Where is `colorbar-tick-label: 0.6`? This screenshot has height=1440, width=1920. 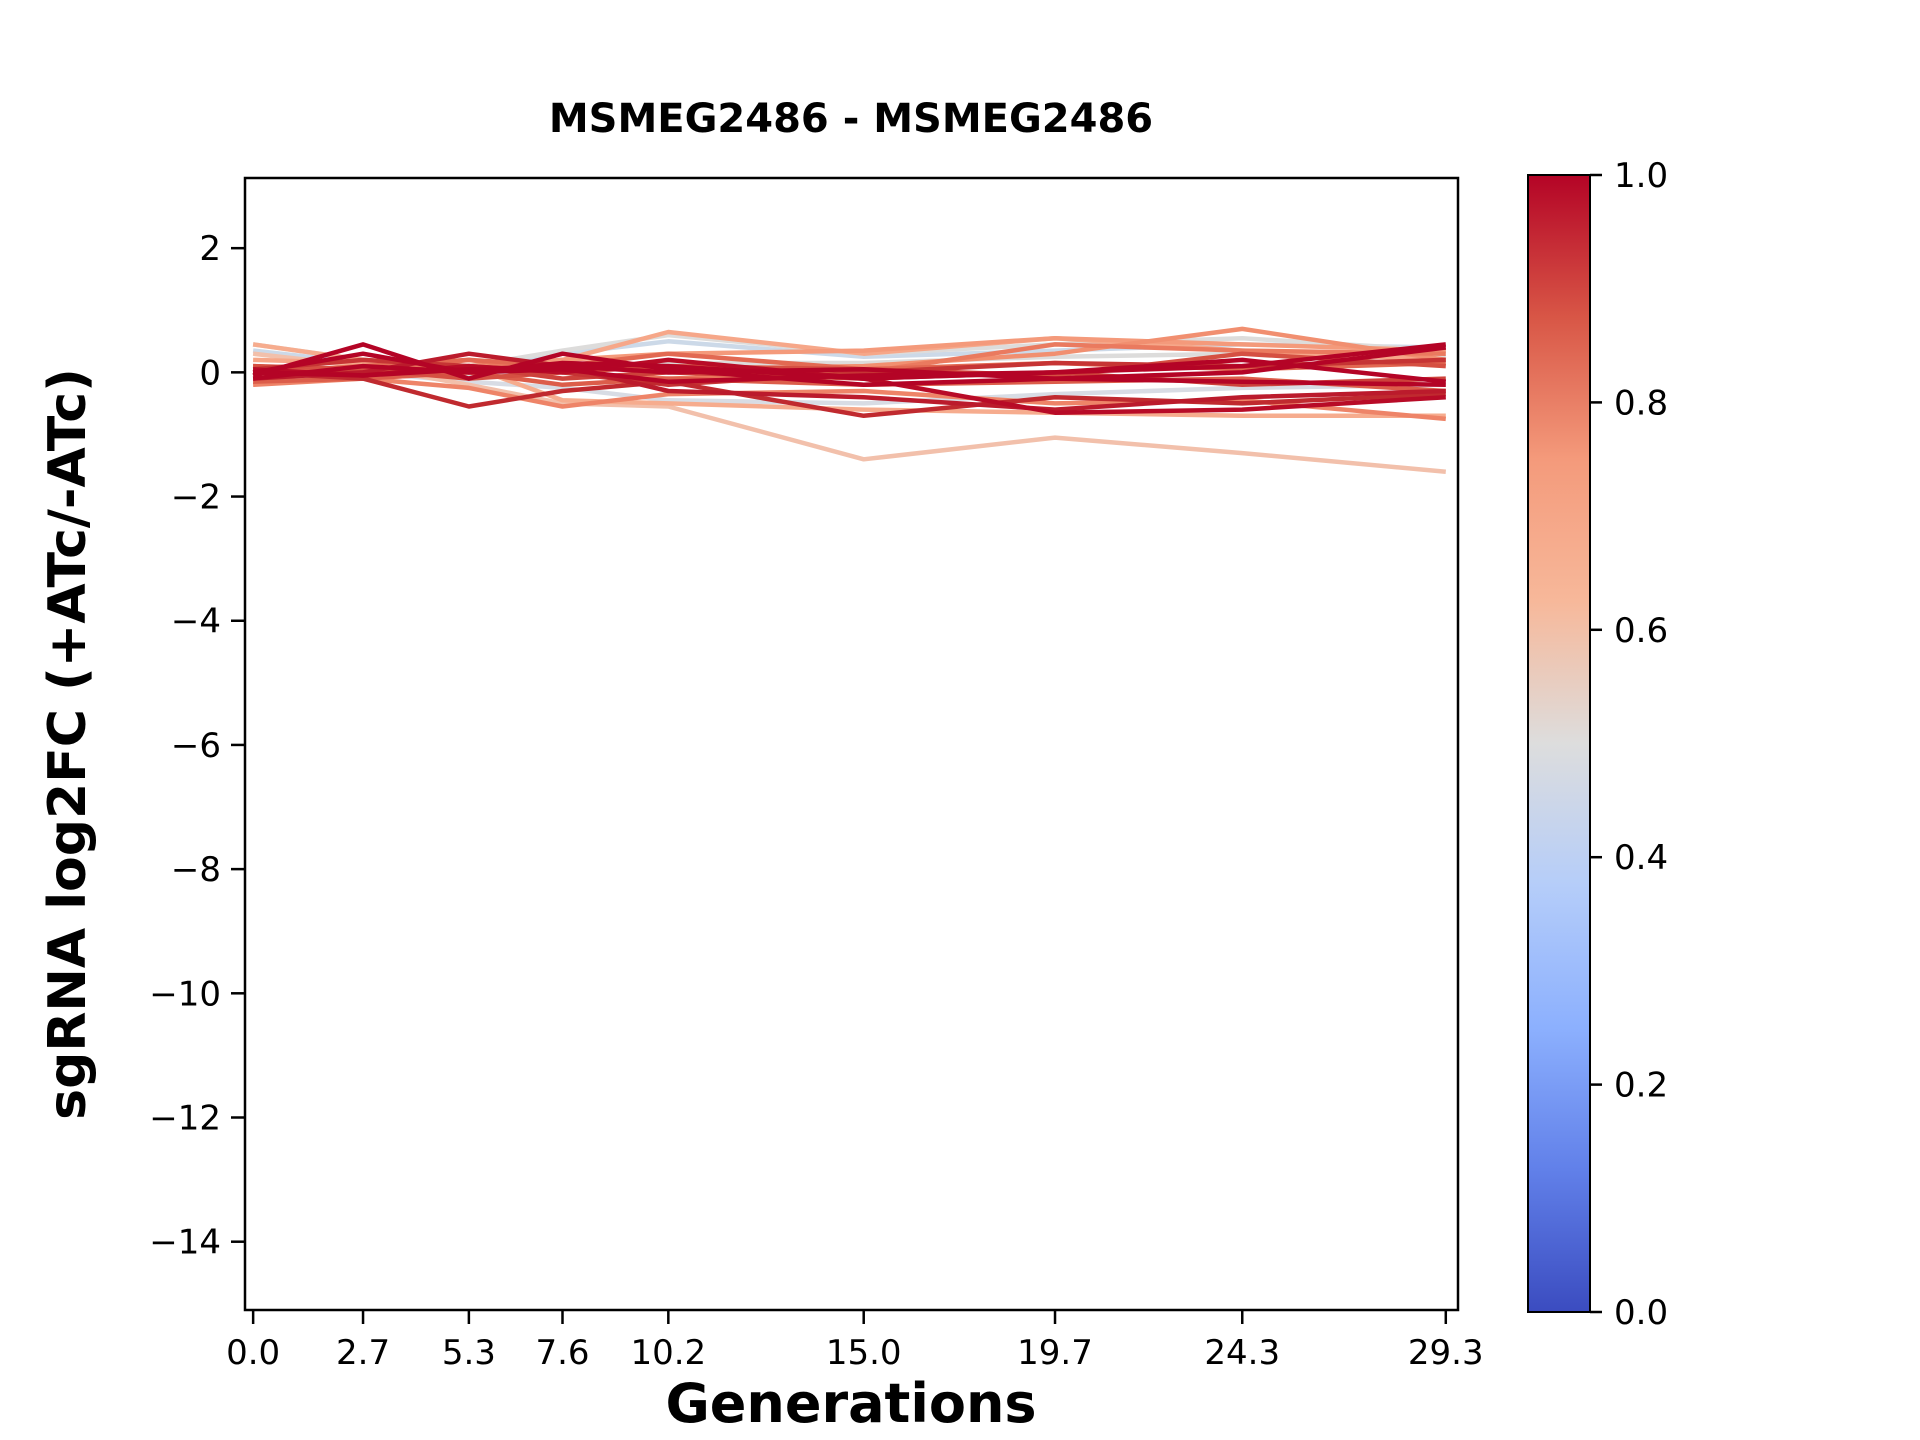 colorbar-tick-label: 0.6 is located at coordinates (1641, 631).